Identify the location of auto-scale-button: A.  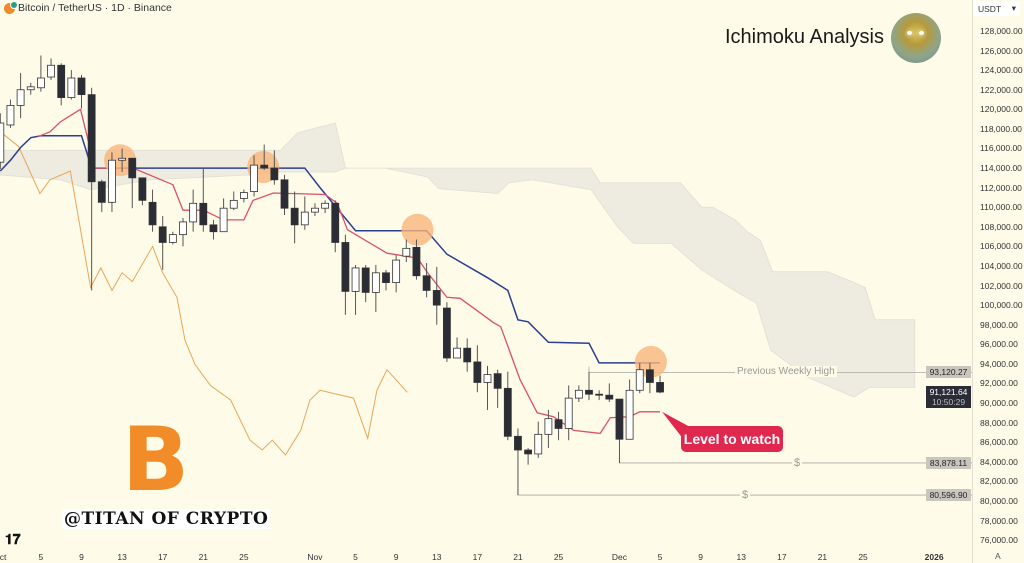
(998, 556).